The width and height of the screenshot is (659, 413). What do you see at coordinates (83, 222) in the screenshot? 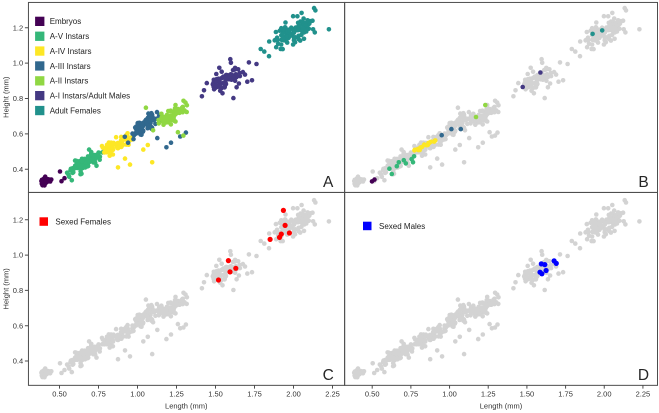
I see `svg-text: Sexed Females` at bounding box center [83, 222].